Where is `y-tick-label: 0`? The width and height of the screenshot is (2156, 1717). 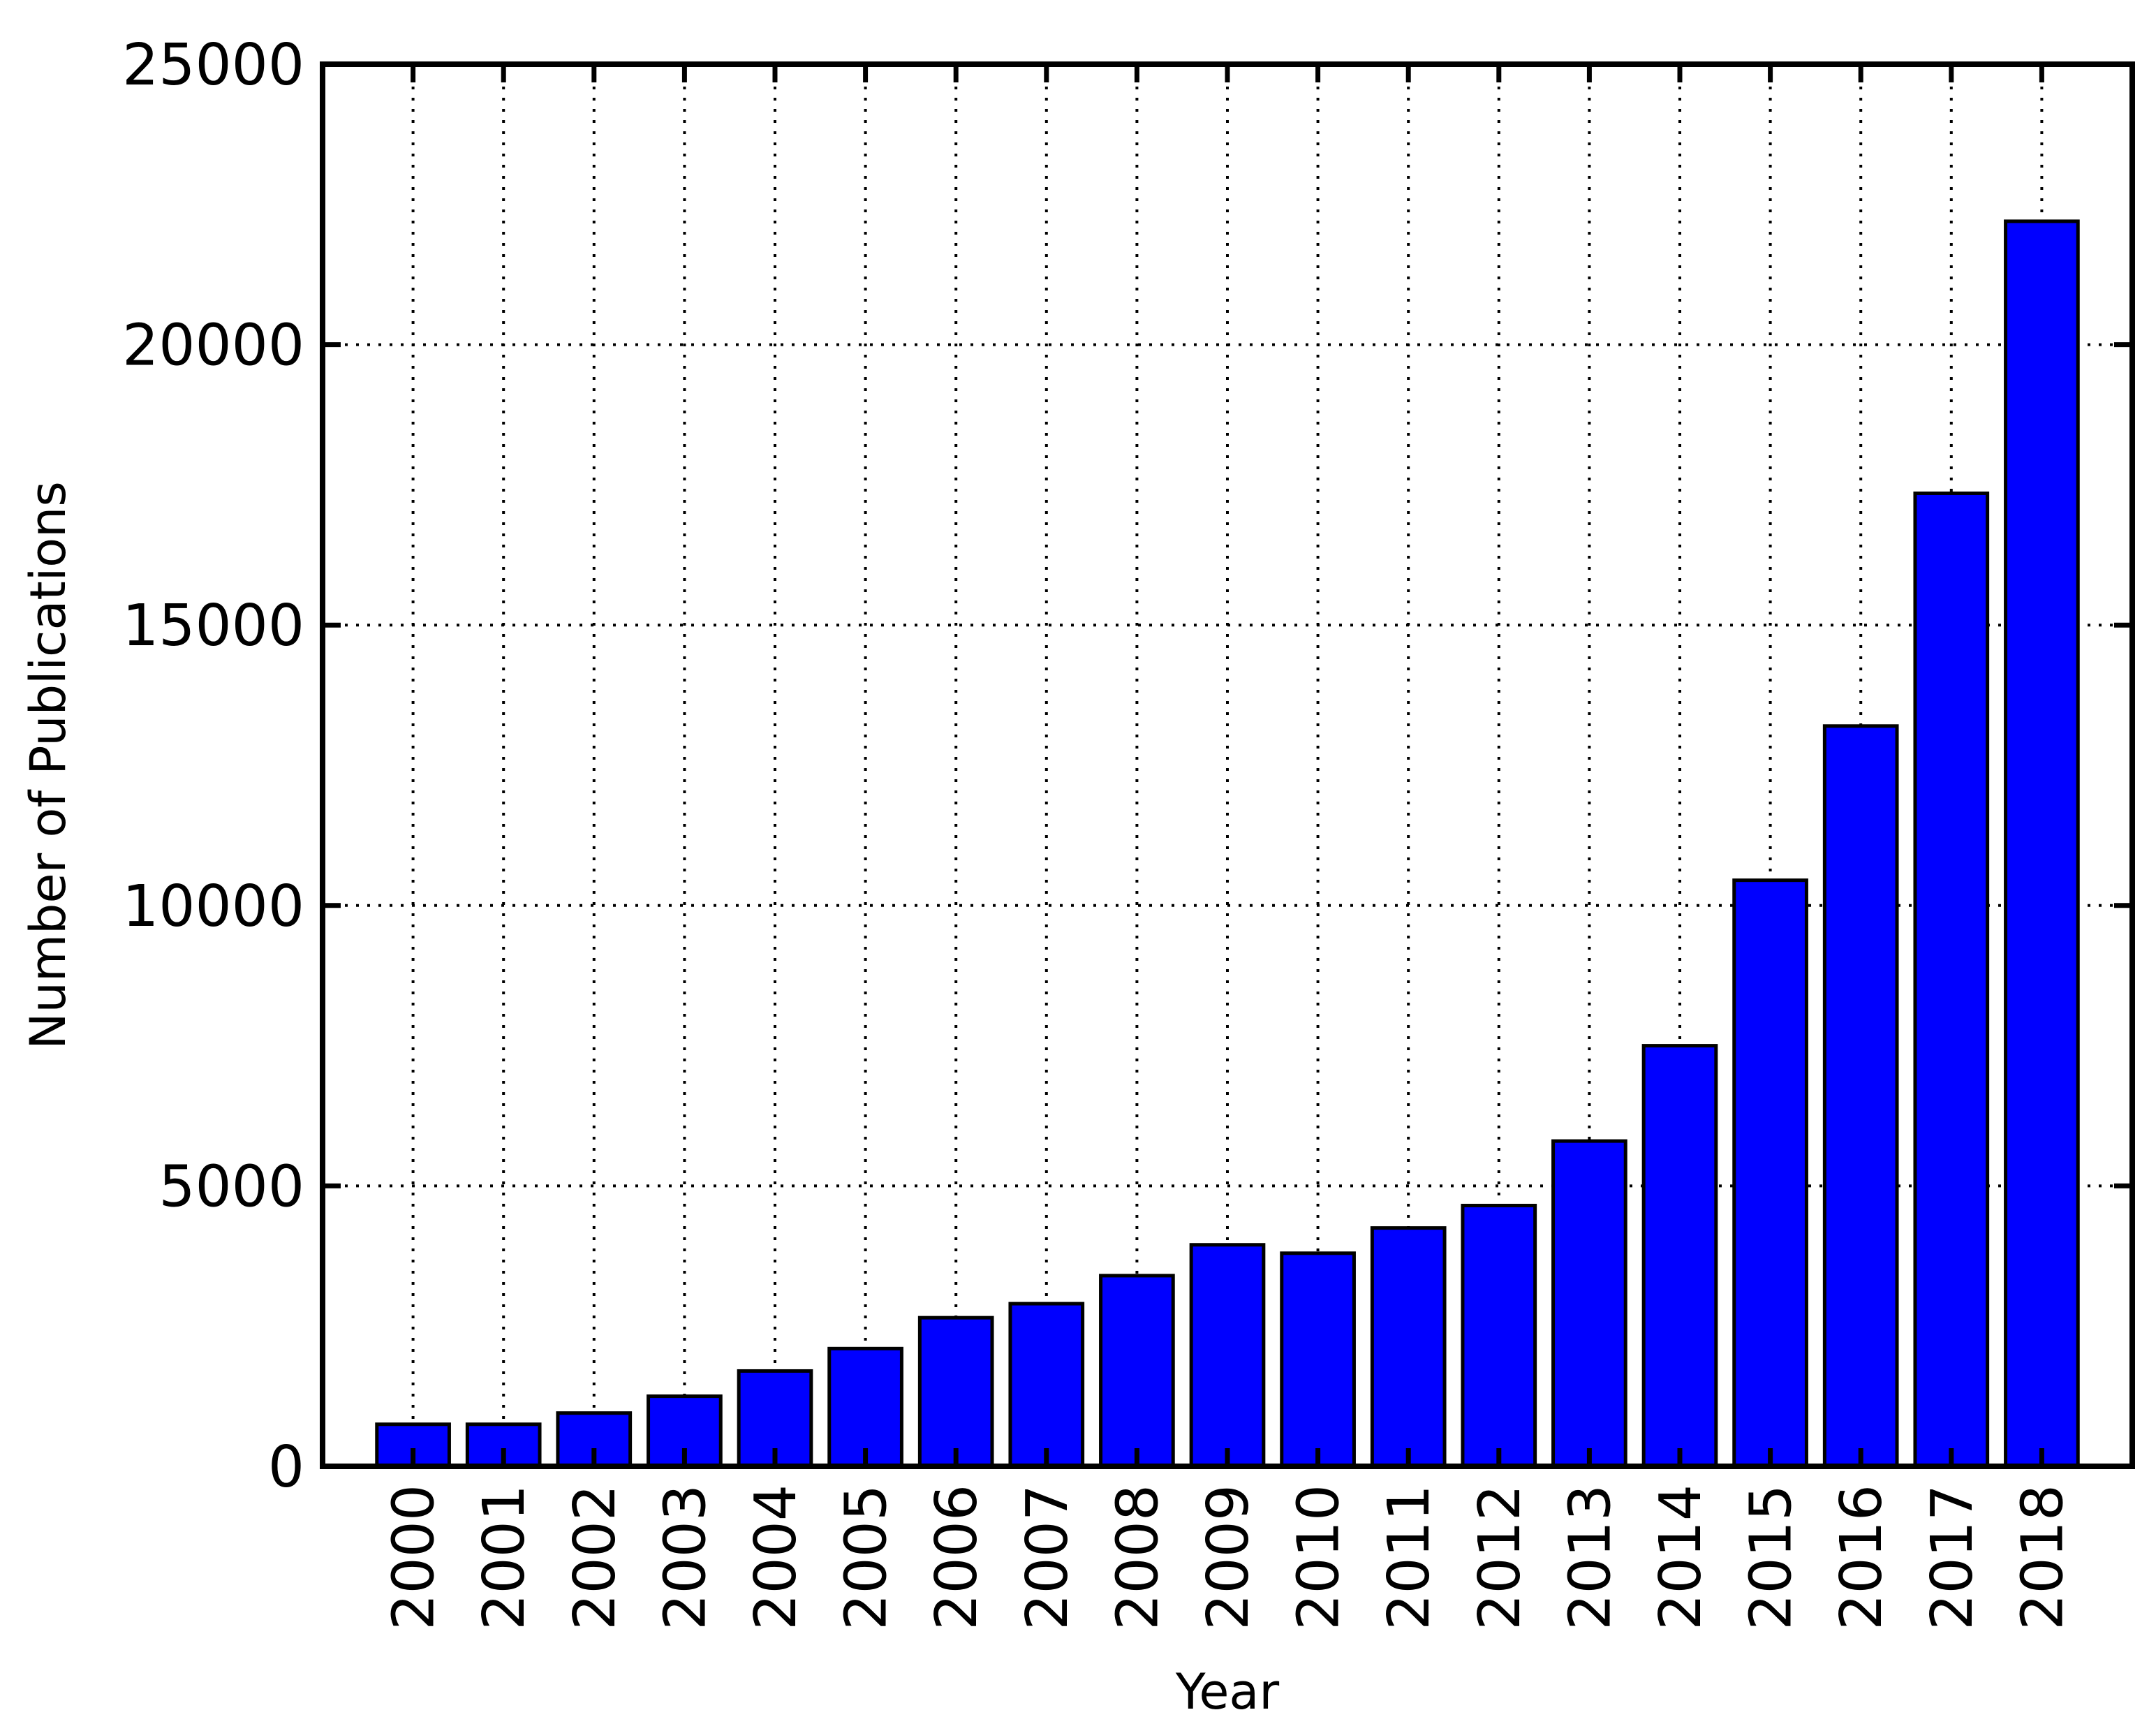 y-tick-label: 0 is located at coordinates (286, 1467).